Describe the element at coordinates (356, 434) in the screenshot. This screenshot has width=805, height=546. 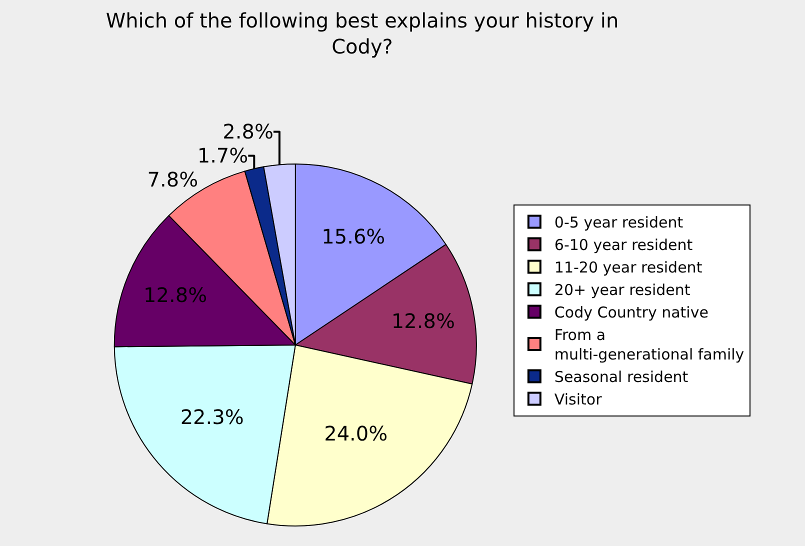
I see `data-label: 24.0%` at that location.